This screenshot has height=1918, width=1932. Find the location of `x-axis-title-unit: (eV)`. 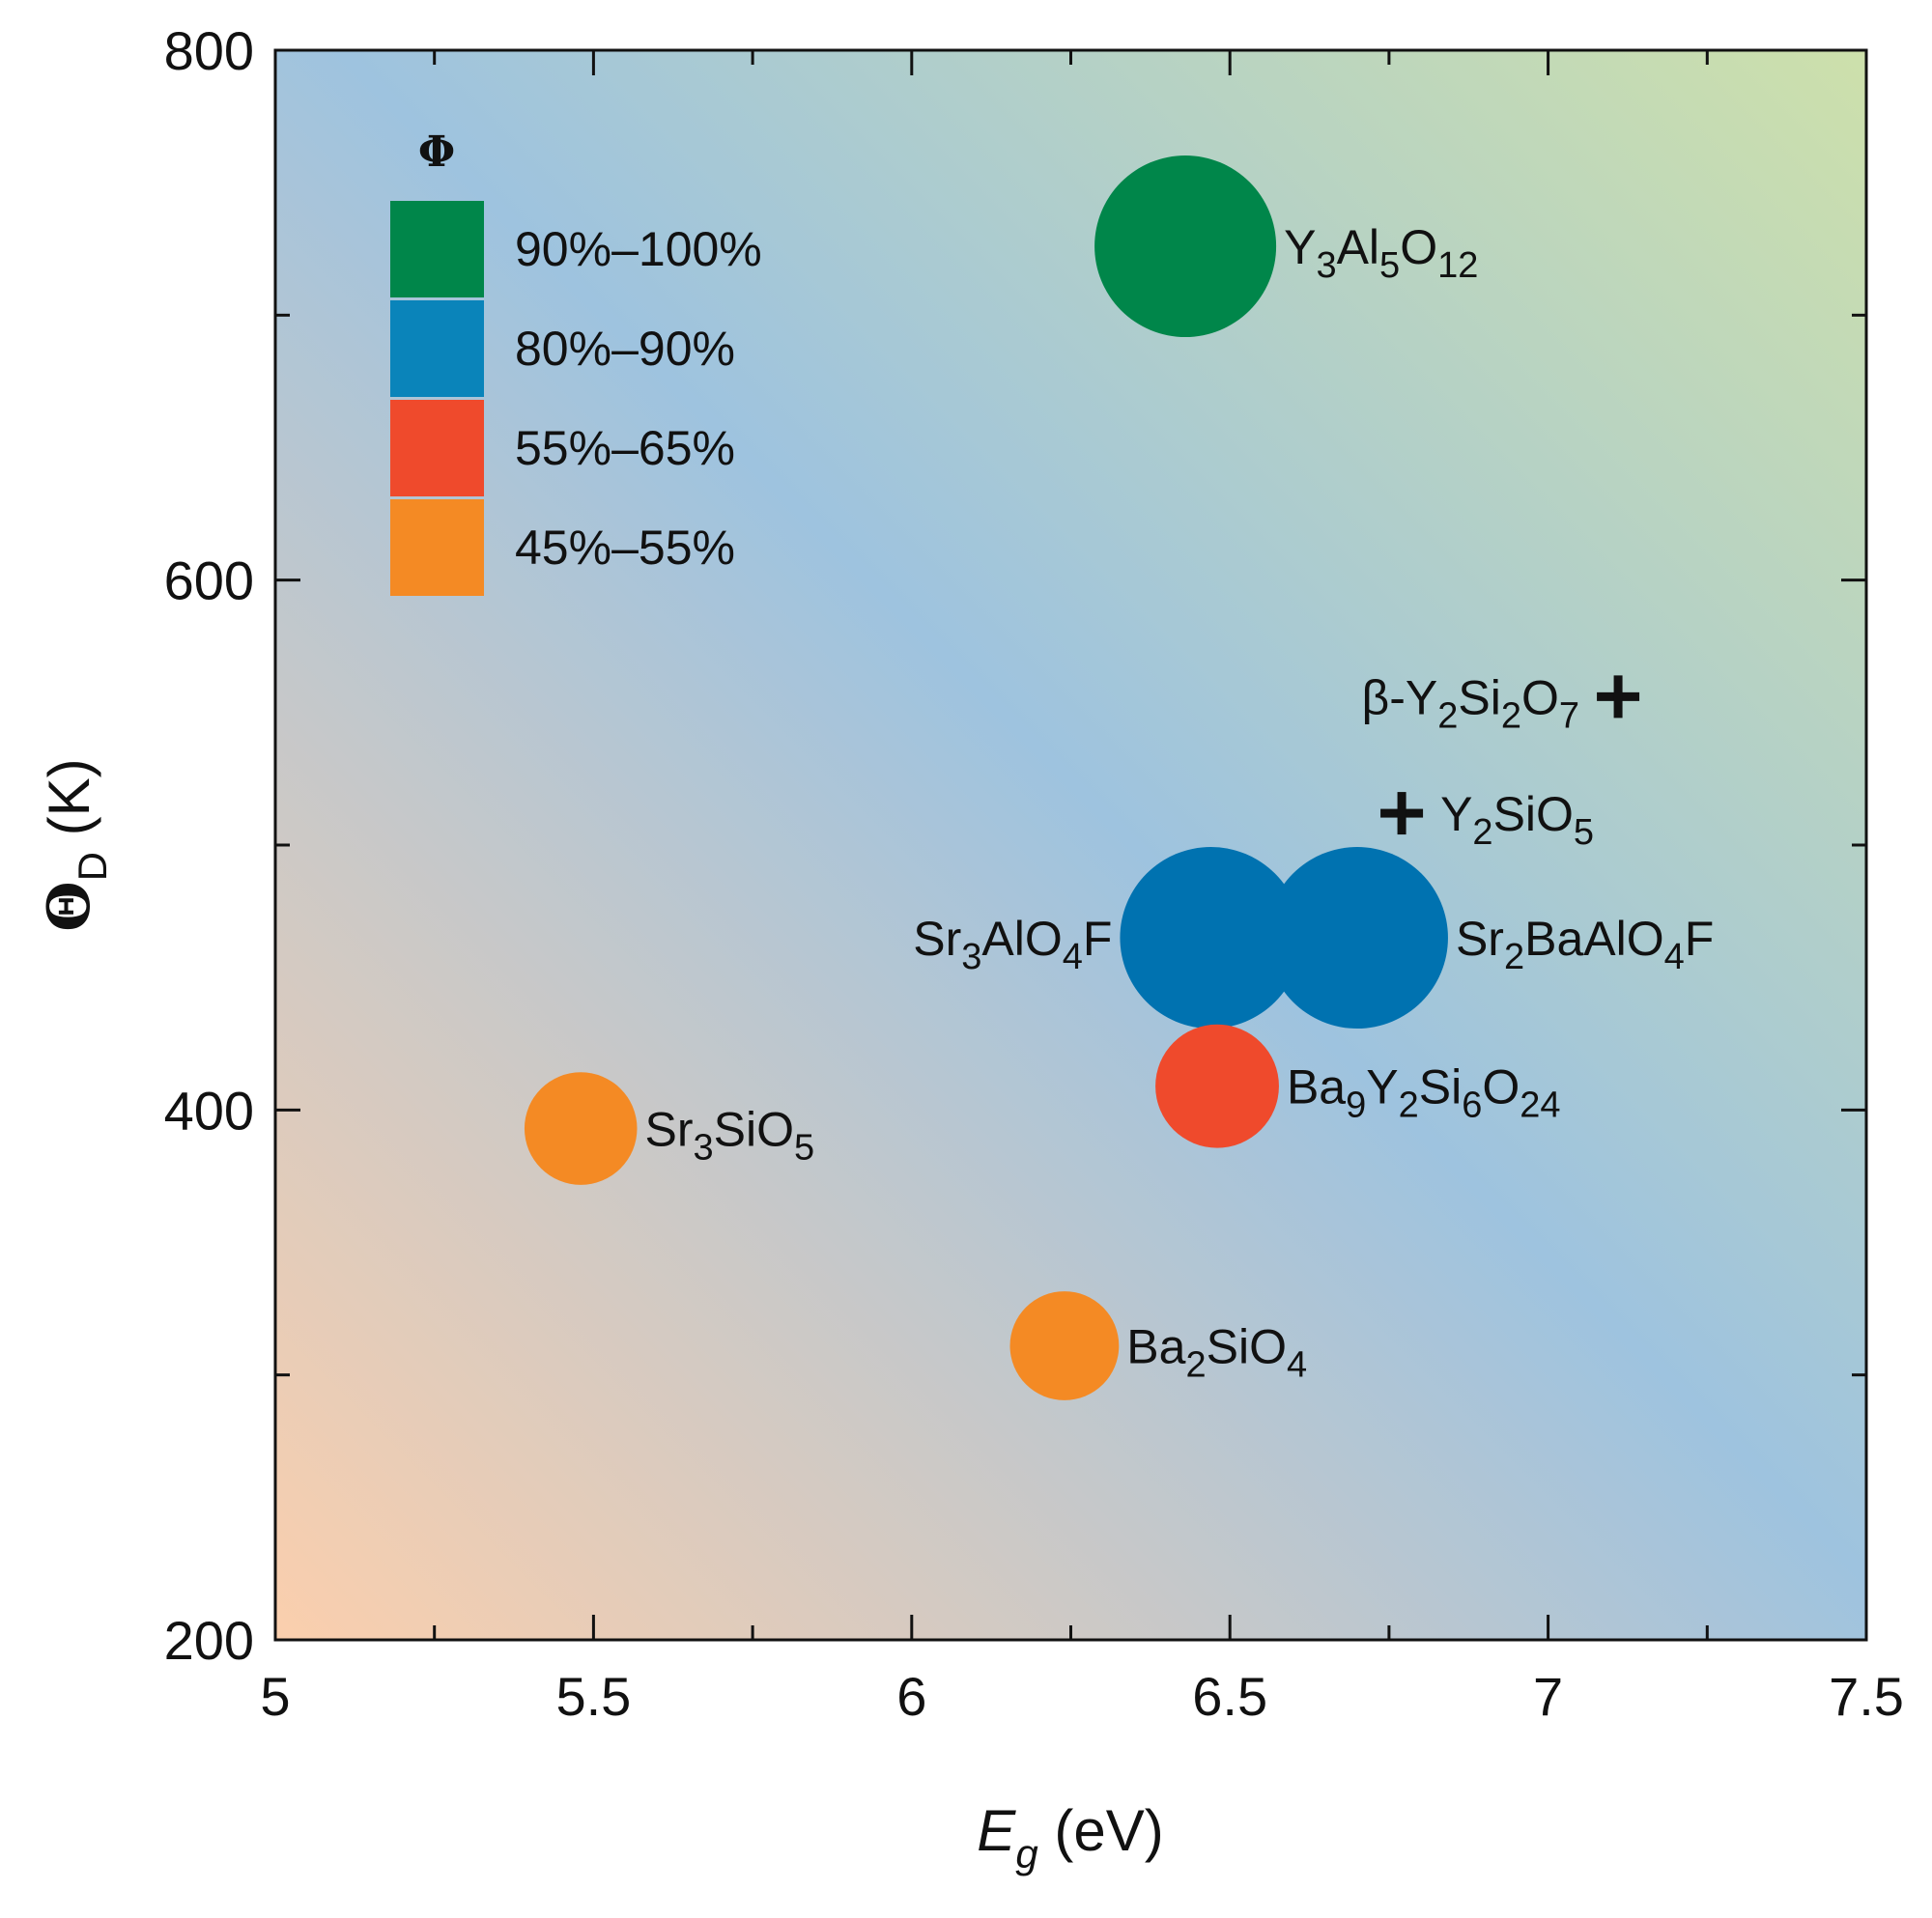

x-axis-title-unit: (eV) is located at coordinates (1101, 1830).